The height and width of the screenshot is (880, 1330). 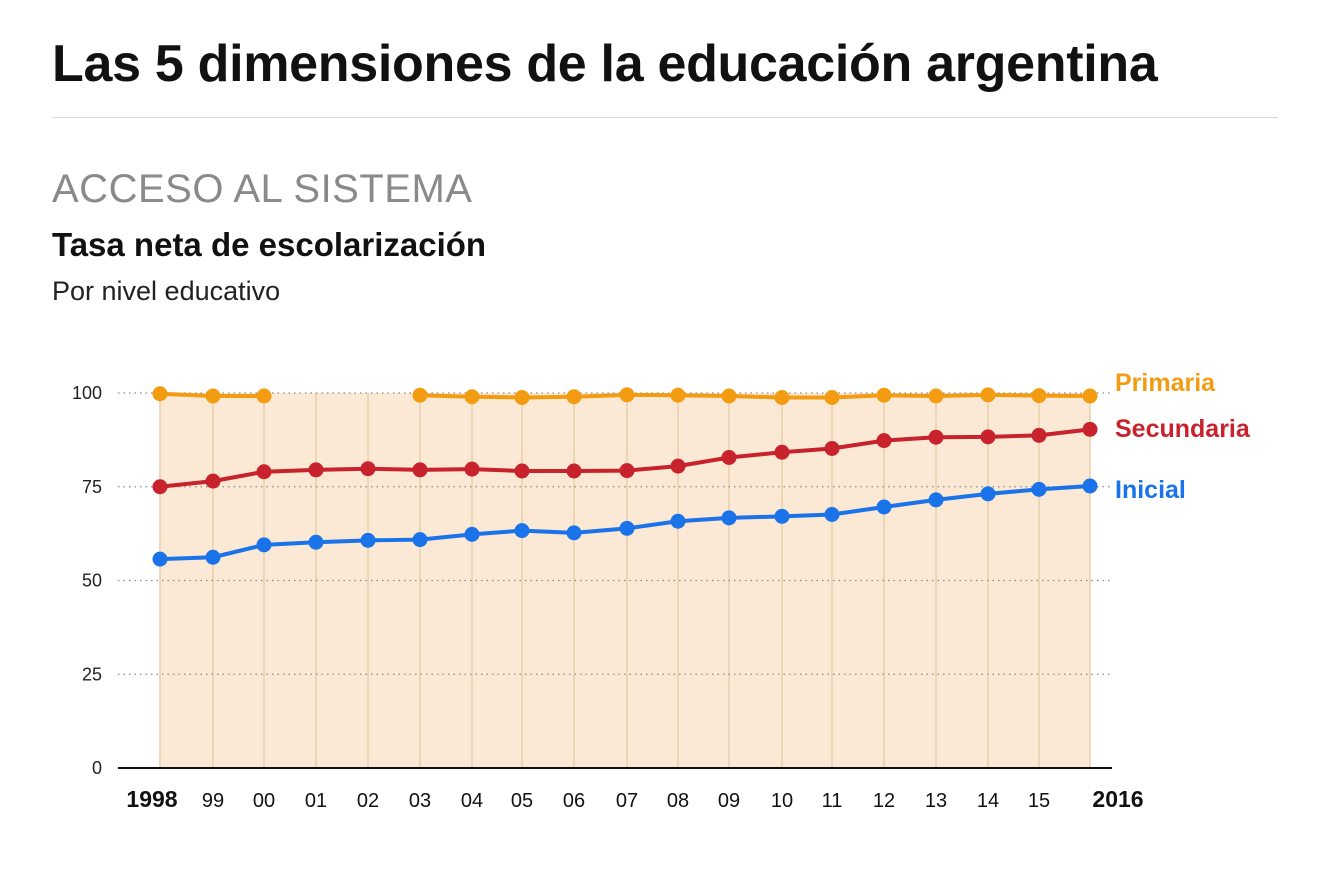 I want to click on x-tick-label: 02, so click(x=368, y=801).